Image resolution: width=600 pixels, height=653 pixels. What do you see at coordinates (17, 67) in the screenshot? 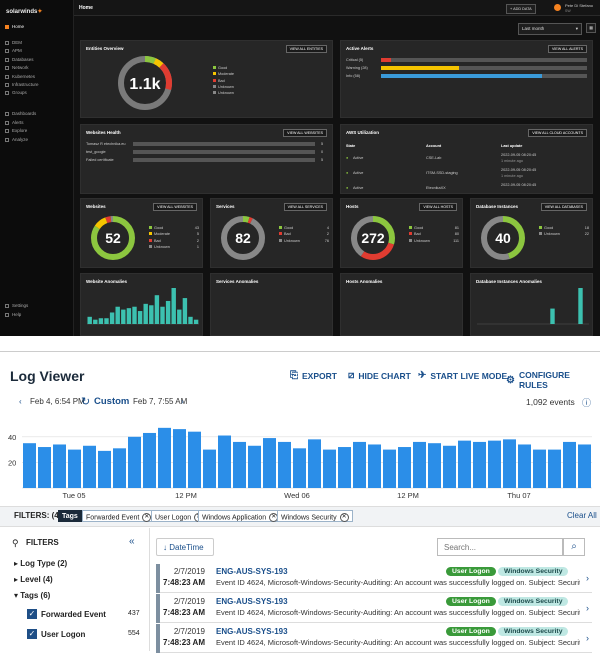
I see `sidebar-item-network: Network` at bounding box center [17, 67].